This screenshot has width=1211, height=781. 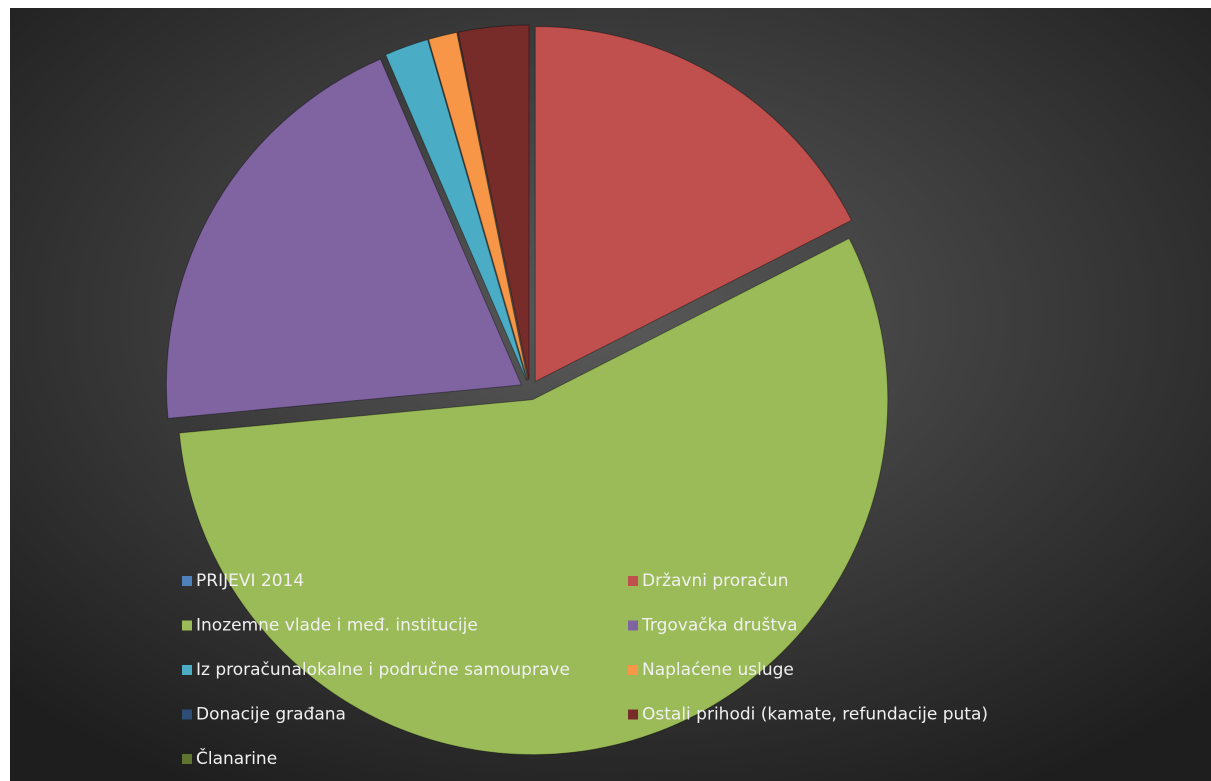 I want to click on legend-label: Državni proračun, so click(x=715, y=581).